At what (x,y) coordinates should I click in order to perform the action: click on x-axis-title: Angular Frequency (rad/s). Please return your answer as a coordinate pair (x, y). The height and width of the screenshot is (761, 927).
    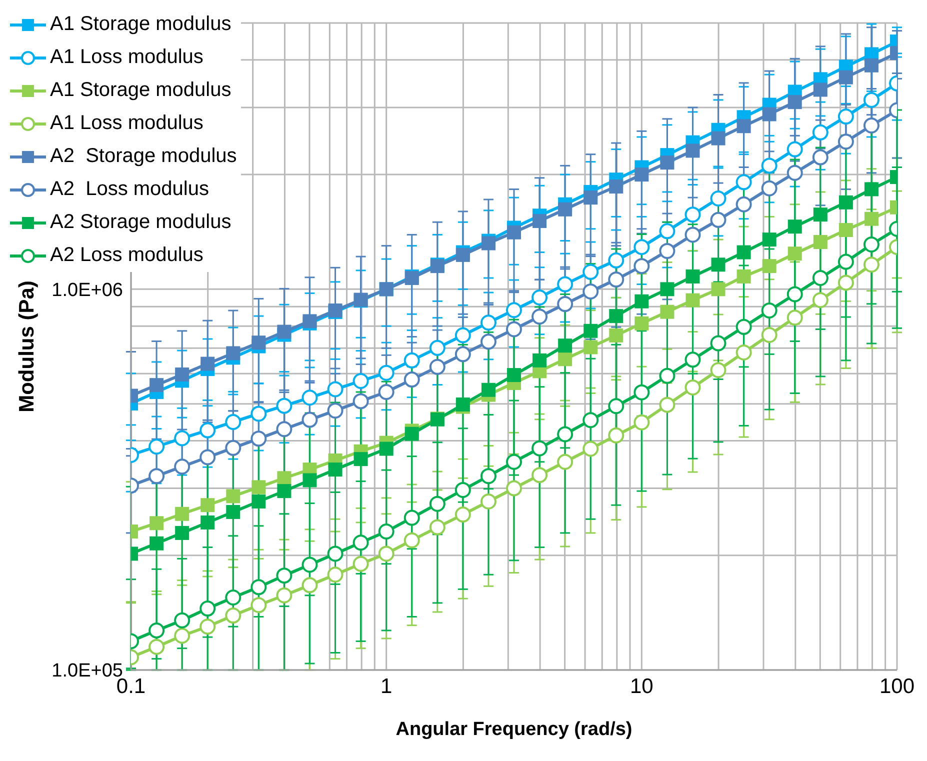
    Looking at the image, I should click on (514, 729).